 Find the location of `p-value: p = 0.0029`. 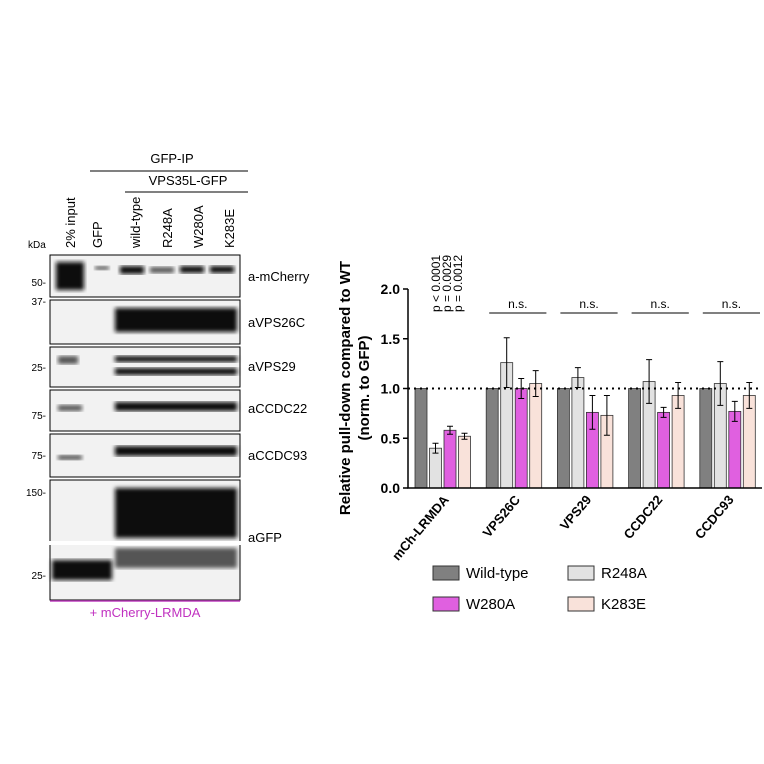

p-value: p = 0.0029 is located at coordinates (447, 283).